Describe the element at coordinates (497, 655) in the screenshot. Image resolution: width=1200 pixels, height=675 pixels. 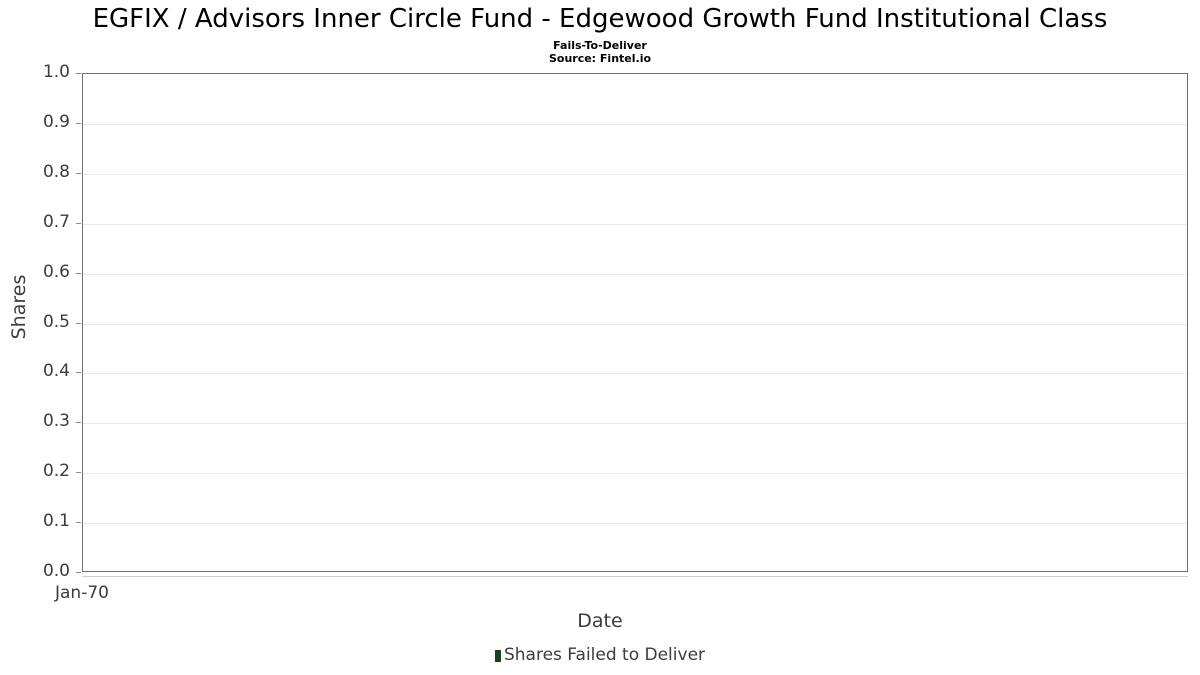
I see `legend-swatch-icon` at that location.